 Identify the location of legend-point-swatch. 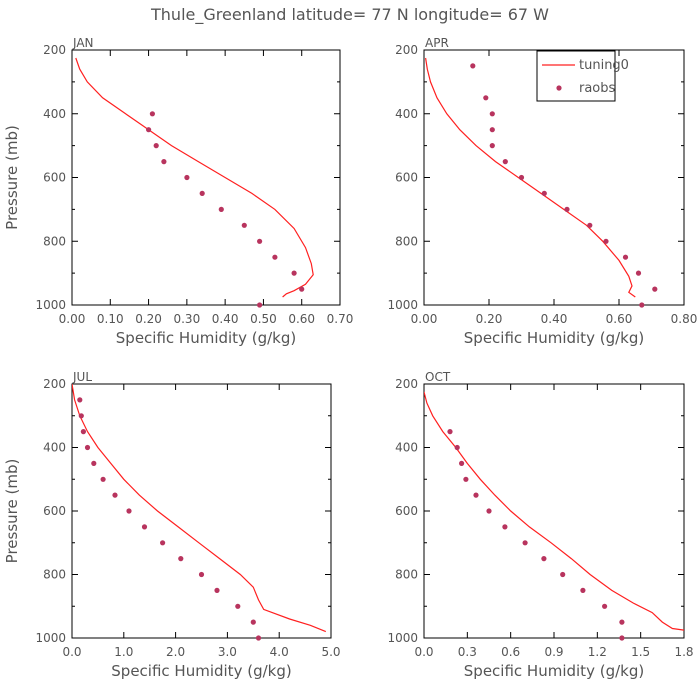
(559, 88).